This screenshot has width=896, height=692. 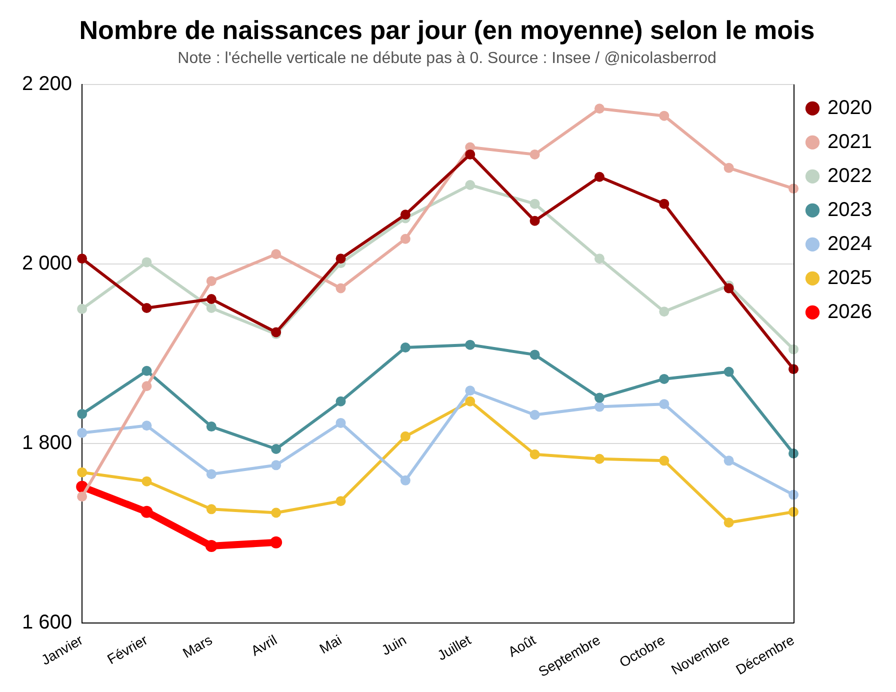 What do you see at coordinates (447, 59) in the screenshot?
I see `chart-subtitle: Note : l'échelle verticale ne débute pas à 0. Source : Insee / @nicolasberrod` at bounding box center [447, 59].